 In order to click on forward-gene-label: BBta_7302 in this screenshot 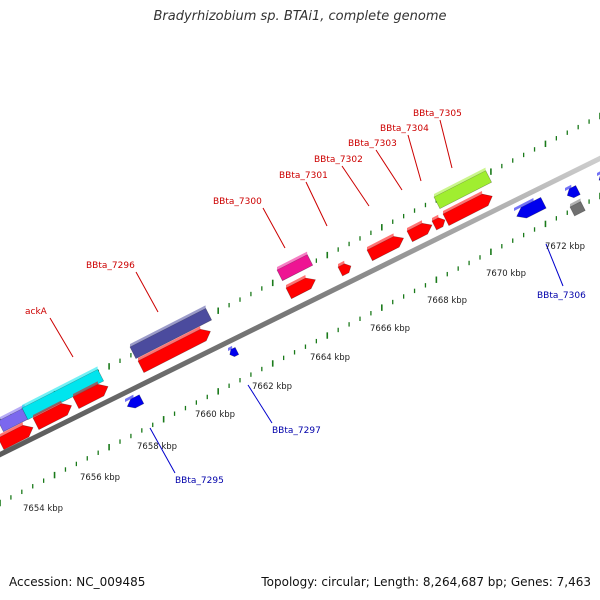, I will do `click(338, 160)`.